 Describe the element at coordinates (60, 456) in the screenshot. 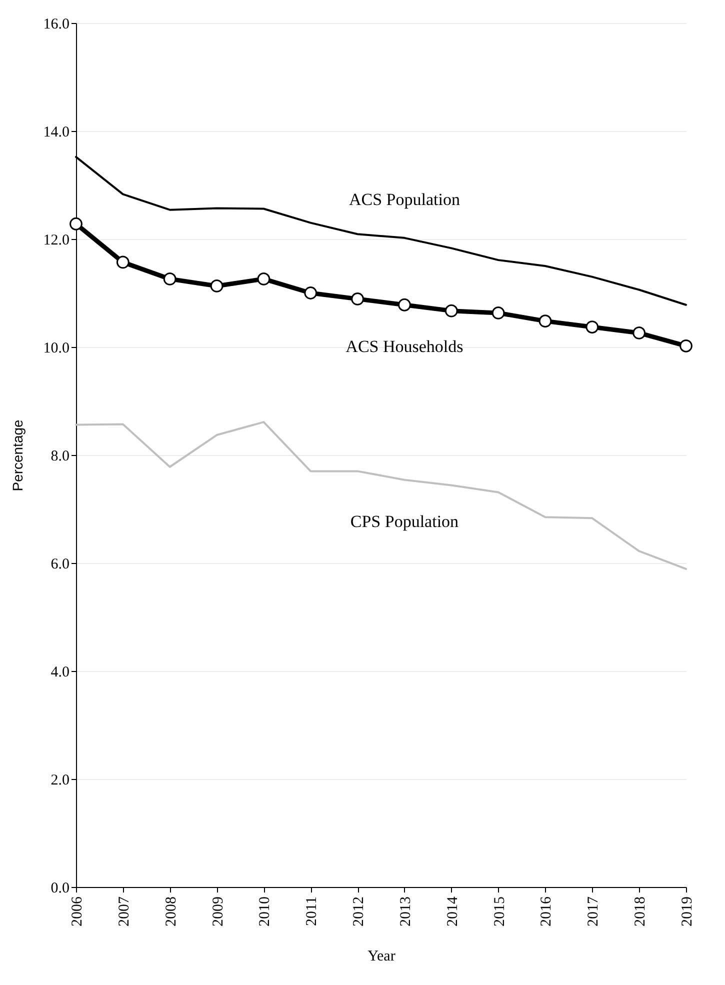

I see `y-tick-label: 8.0` at that location.